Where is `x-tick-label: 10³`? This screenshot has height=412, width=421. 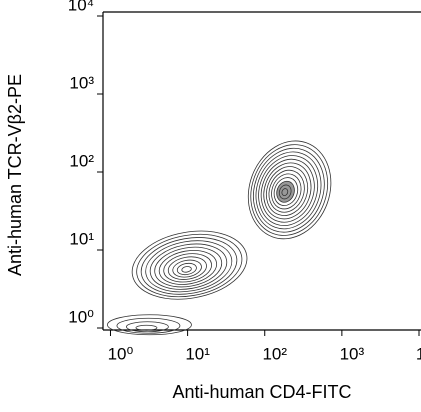 x-tick-label: 10³ is located at coordinates (352, 353).